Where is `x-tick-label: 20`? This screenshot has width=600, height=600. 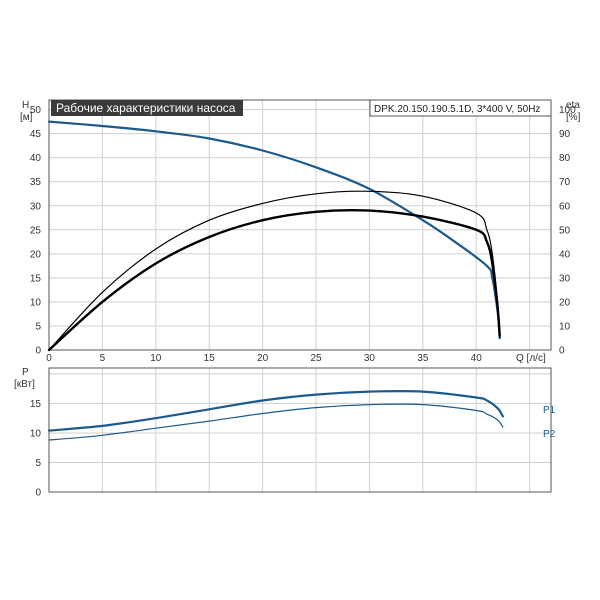
x-tick-label: 20 is located at coordinates (263, 358).